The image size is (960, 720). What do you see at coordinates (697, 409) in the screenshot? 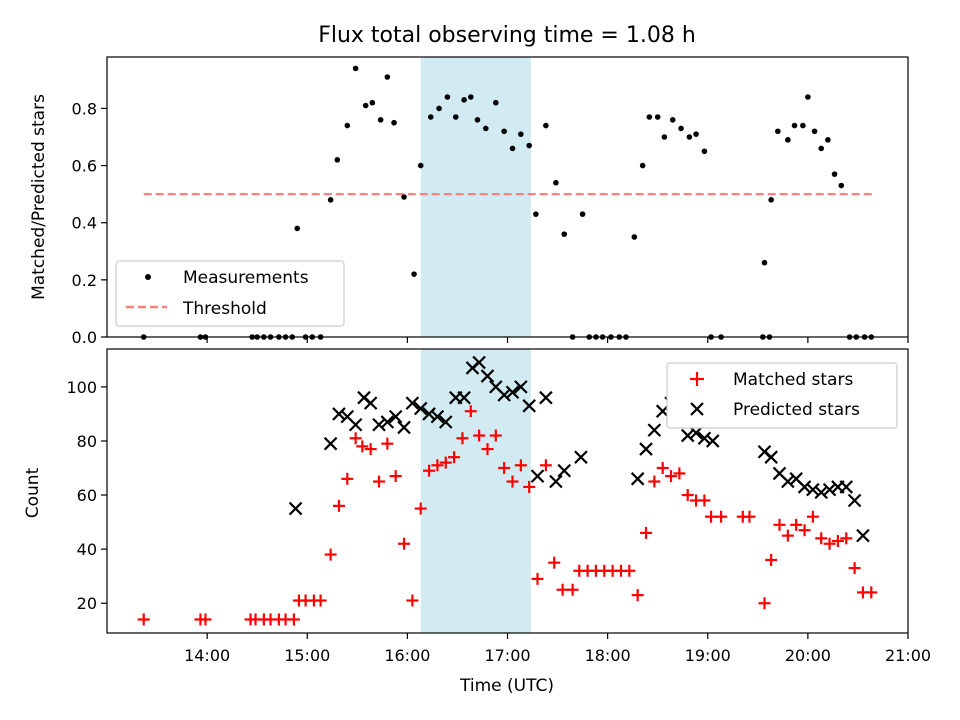
I see `legend-predicted-marker` at bounding box center [697, 409].